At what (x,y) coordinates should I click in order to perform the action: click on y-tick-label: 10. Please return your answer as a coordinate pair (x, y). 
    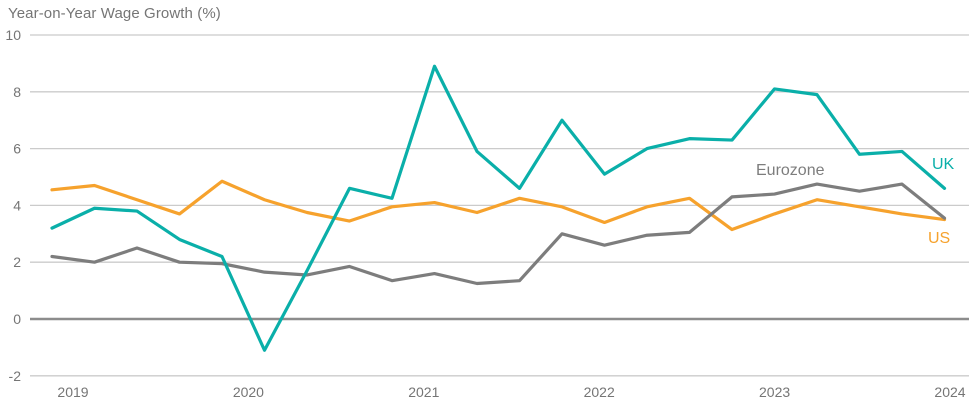
    Looking at the image, I should click on (13, 35).